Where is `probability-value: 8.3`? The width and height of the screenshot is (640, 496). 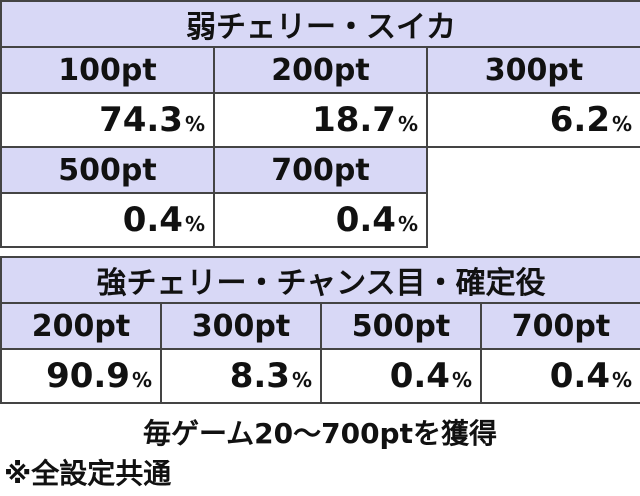 probability-value: 8.3 is located at coordinates (259, 376).